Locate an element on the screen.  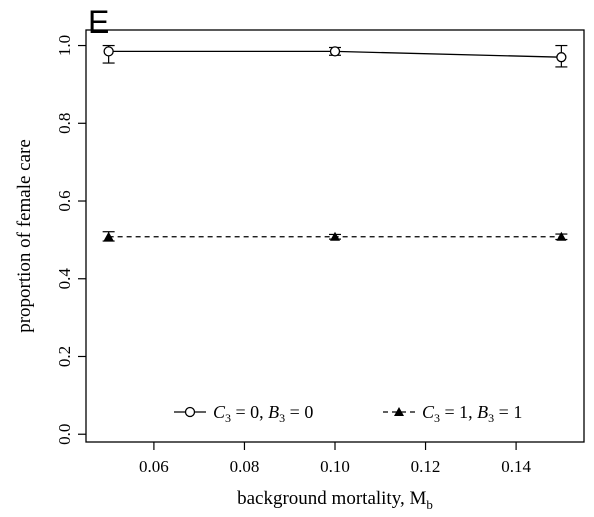
y-tick-label: 0.0 is located at coordinates (64, 434).